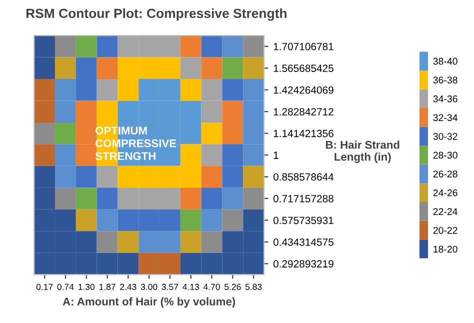 The height and width of the screenshot is (323, 474). What do you see at coordinates (445, 98) in the screenshot?
I see `color-bar-label: 34-36` at bounding box center [445, 98].